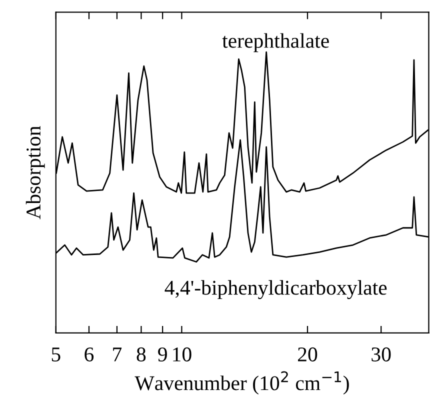  Describe the element at coordinates (141, 354) in the screenshot. I see `x-tick-label: 8` at that location.